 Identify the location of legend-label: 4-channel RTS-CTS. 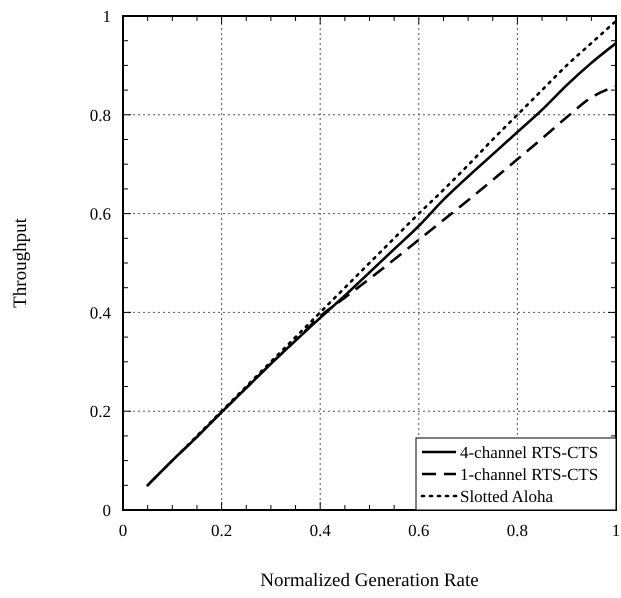
(529, 452).